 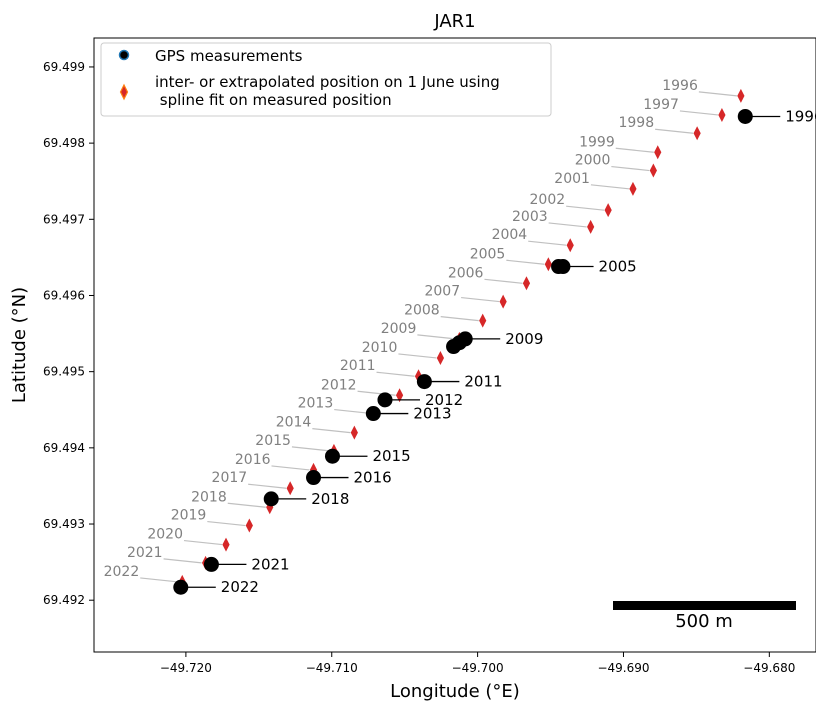 I want to click on gps-year-label: 2021, so click(x=270, y=564).